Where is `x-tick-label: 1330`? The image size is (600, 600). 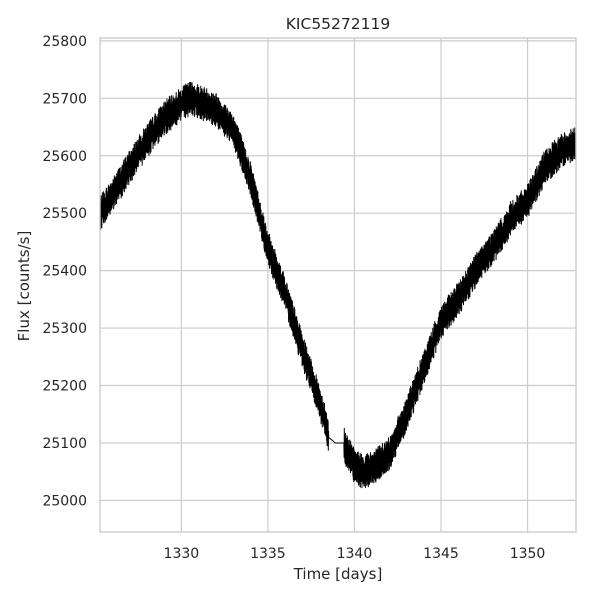 x-tick-label: 1330 is located at coordinates (182, 554).